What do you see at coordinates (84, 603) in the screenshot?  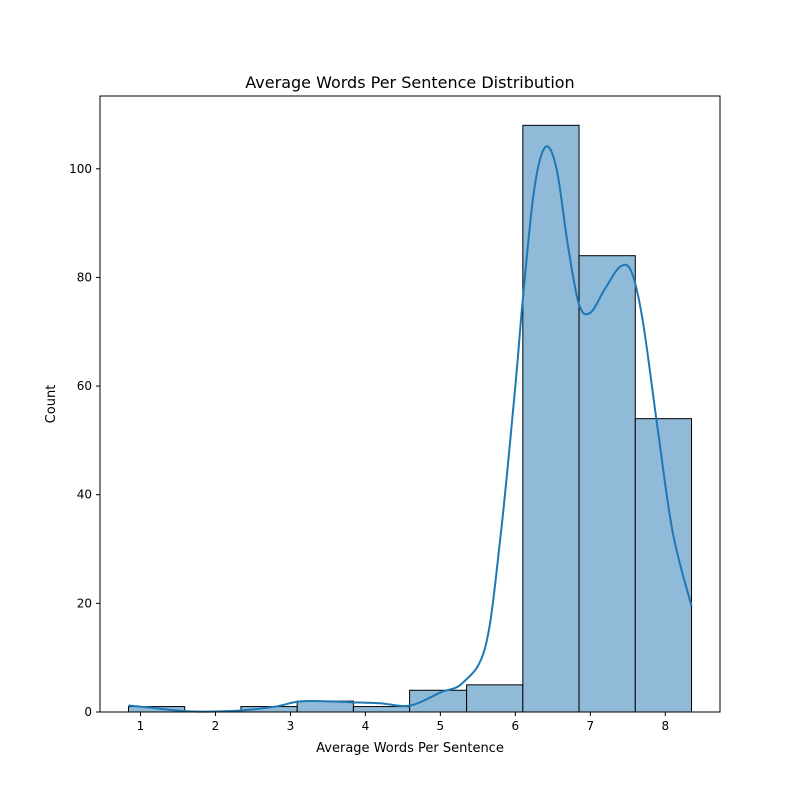 I see `y-tick-label: 20` at bounding box center [84, 603].